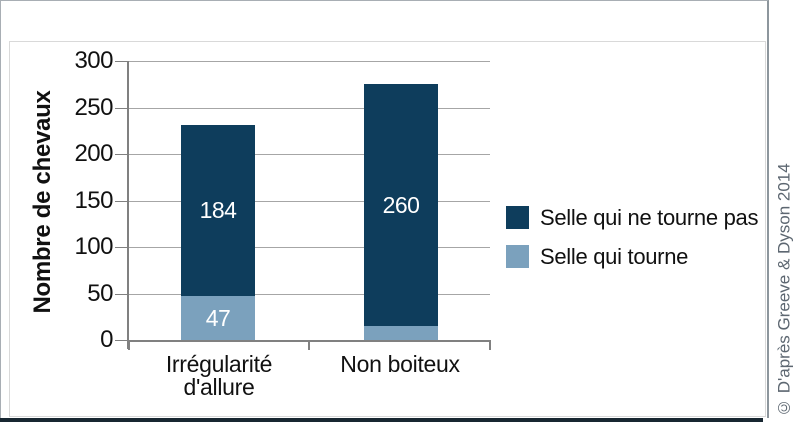  Describe the element at coordinates (93, 200) in the screenshot. I see `y-tick-label: 150` at that location.